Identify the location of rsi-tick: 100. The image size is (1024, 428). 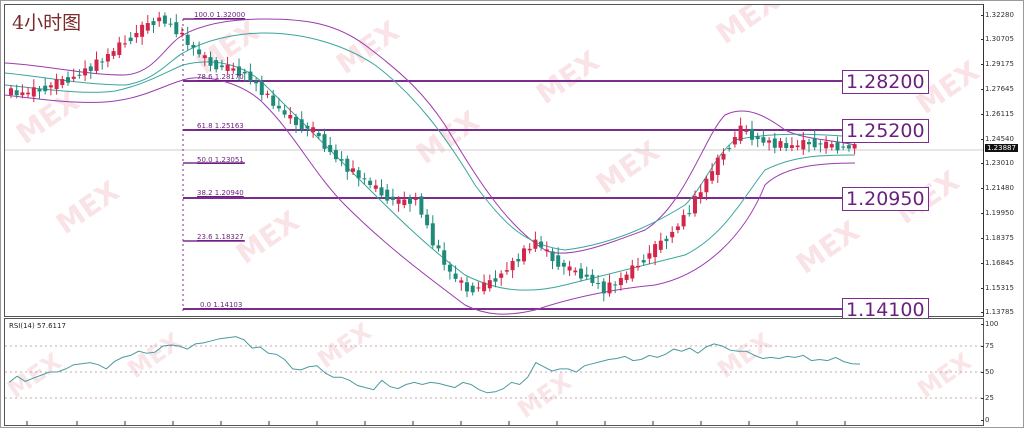
(989, 324).